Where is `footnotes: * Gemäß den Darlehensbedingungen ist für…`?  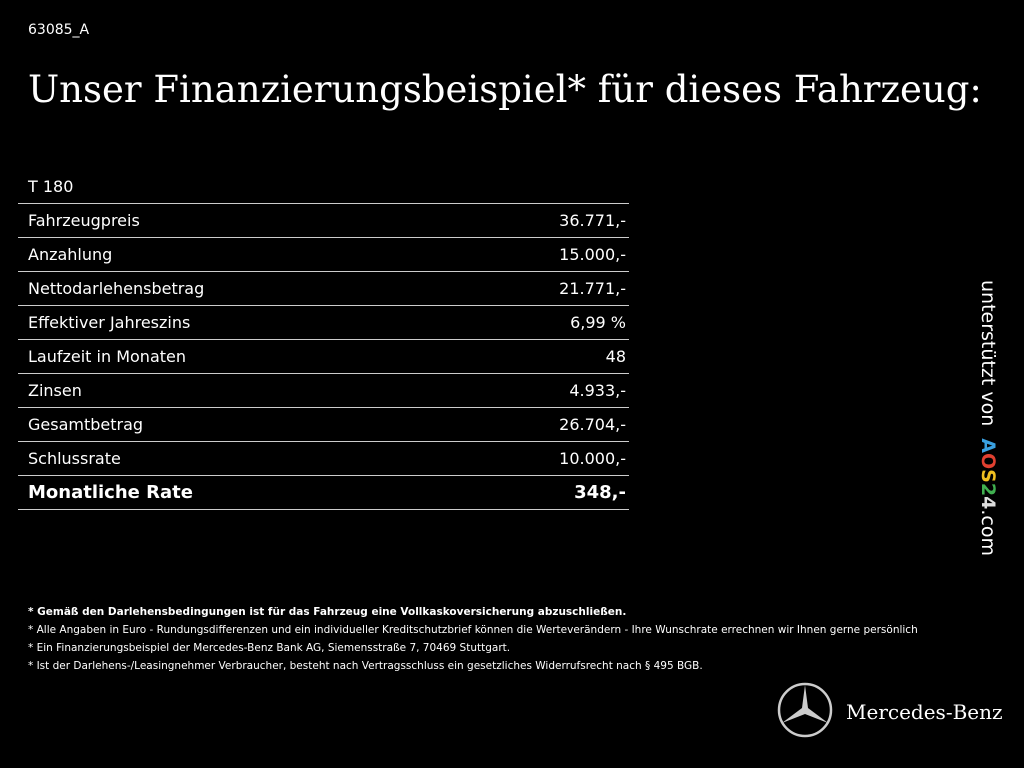
footnotes: * Gemäß den Darlehensbedingungen ist für… is located at coordinates (473, 639).